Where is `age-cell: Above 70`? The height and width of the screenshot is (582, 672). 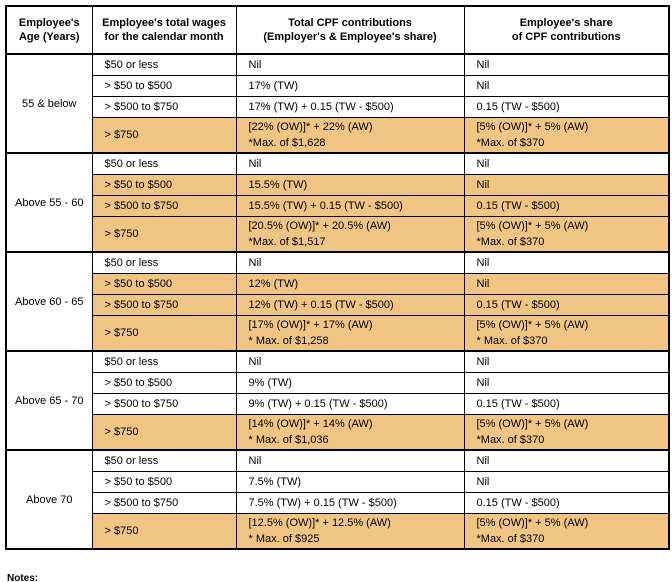
age-cell: Above 70 is located at coordinates (49, 499).